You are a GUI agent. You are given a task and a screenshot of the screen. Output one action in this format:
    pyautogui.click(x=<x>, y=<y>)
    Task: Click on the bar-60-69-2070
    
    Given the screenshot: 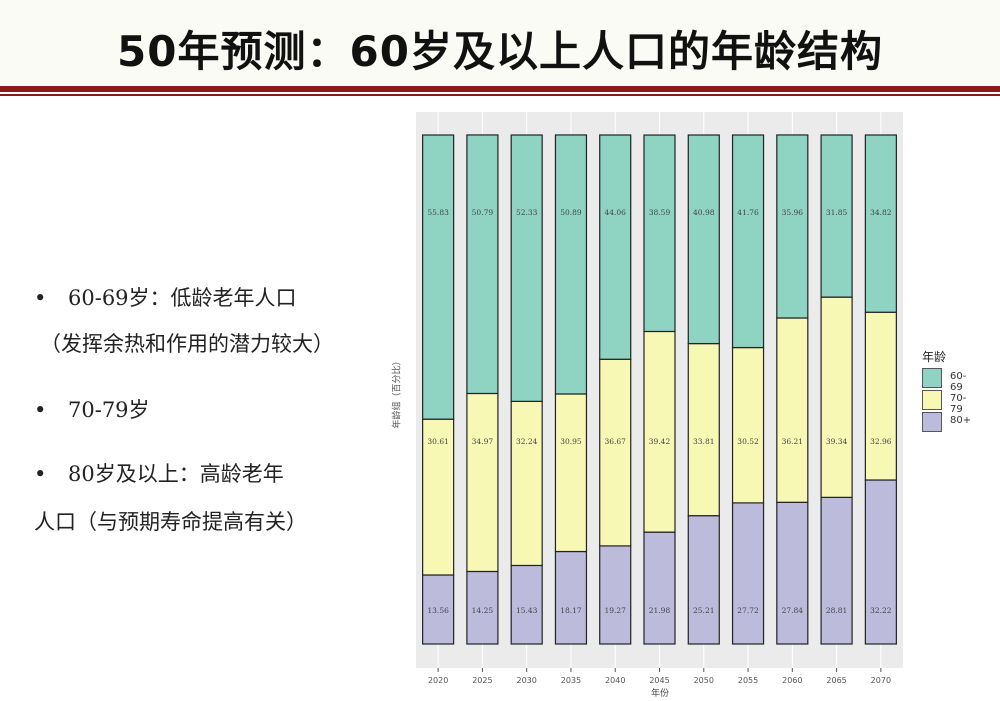 What is the action you would take?
    pyautogui.click(x=880, y=223)
    